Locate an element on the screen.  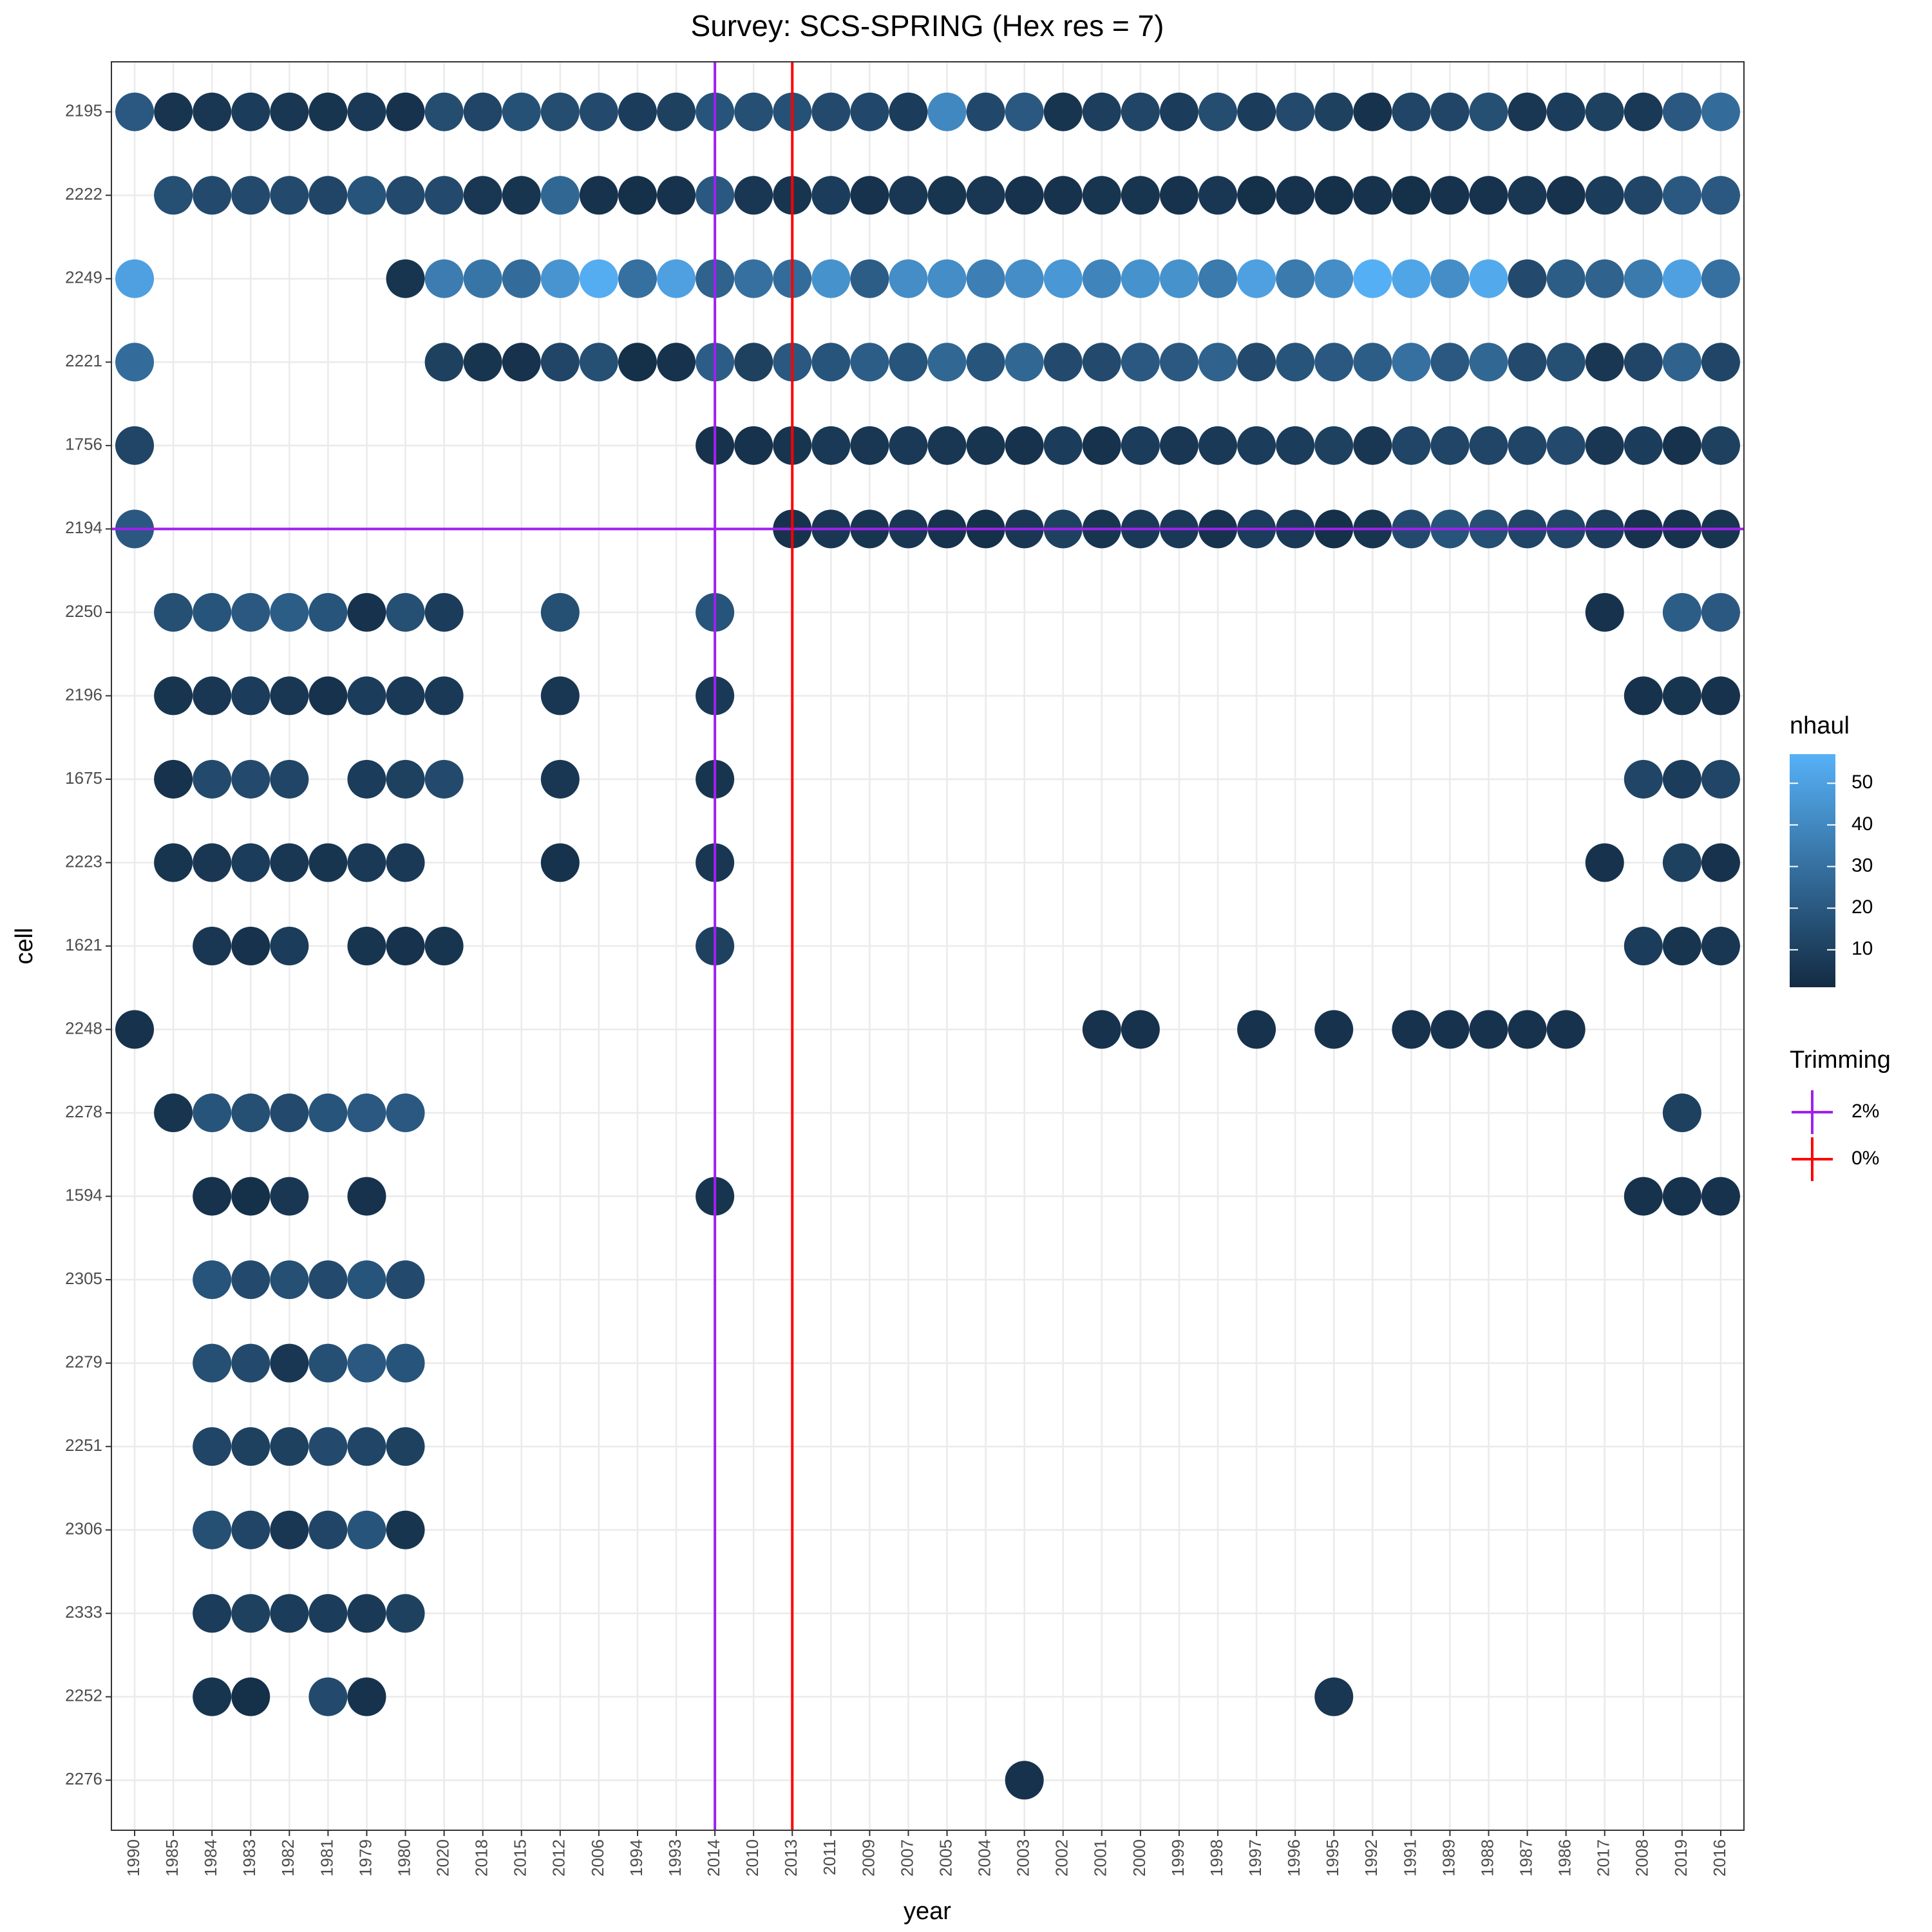
y-tick-label: 2333 is located at coordinates (83, 1612).